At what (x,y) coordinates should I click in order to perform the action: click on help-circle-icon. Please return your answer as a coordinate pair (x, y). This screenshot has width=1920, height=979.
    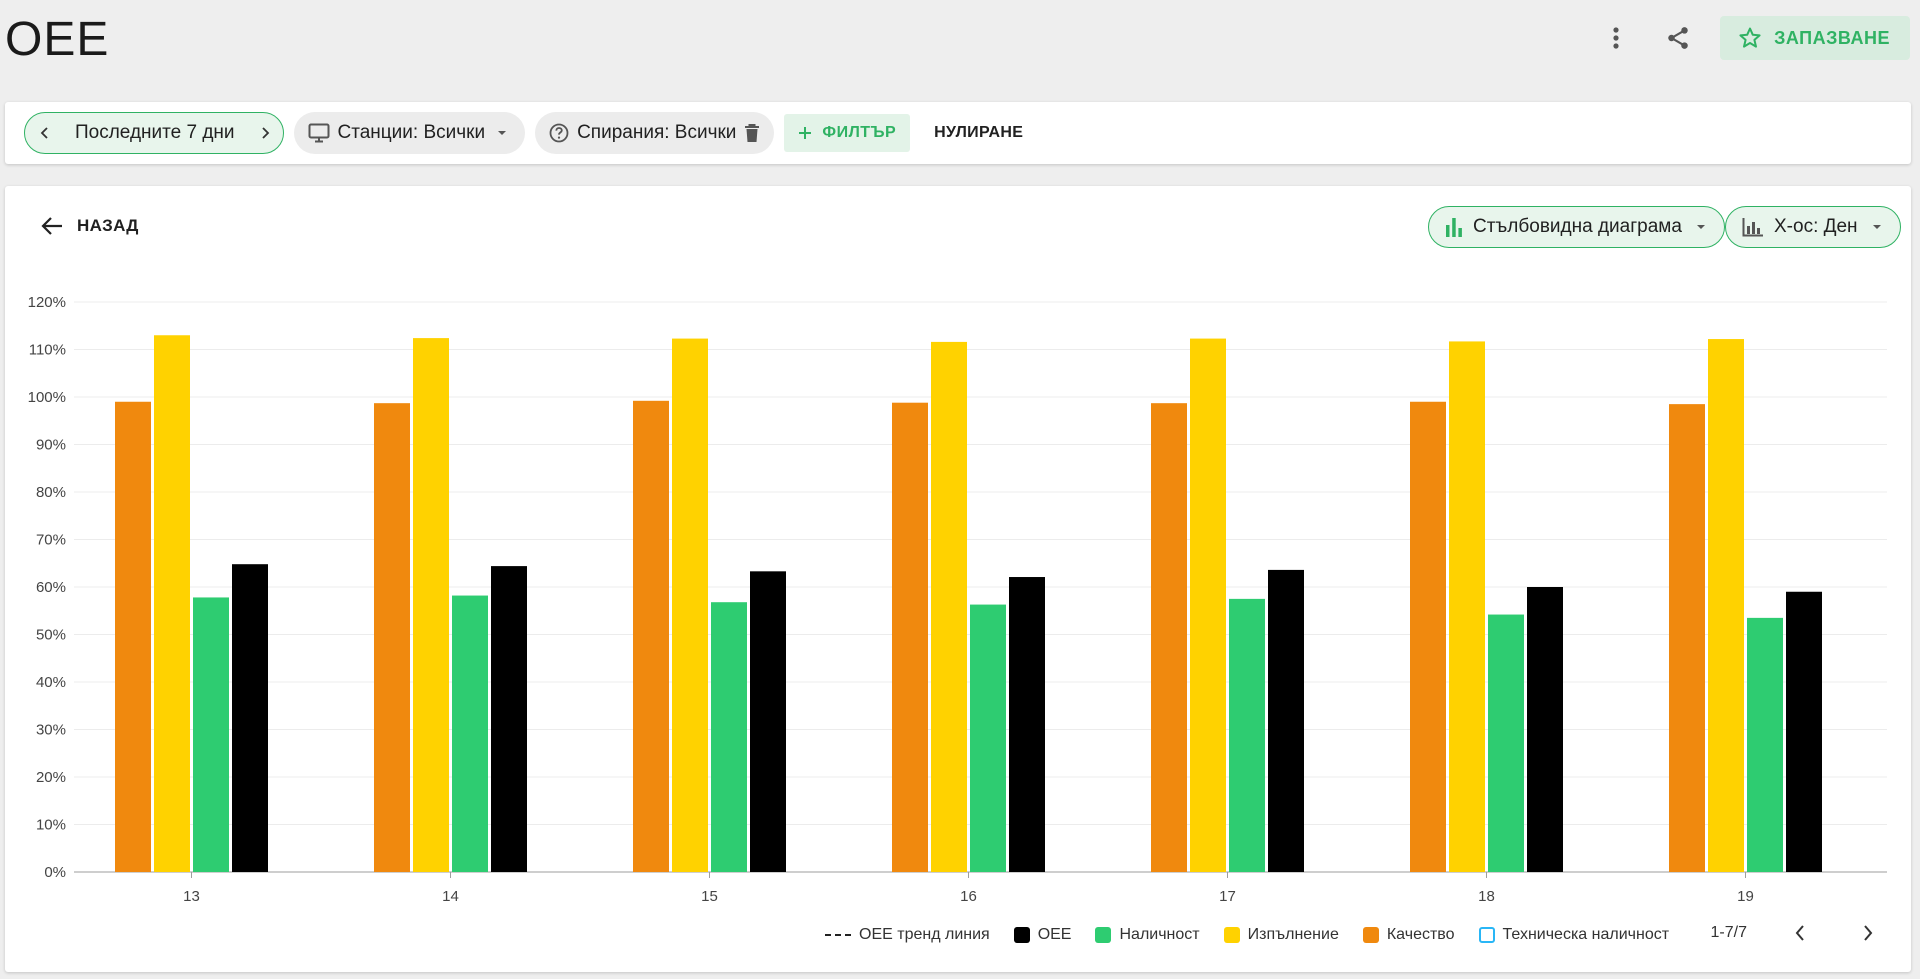
    Looking at the image, I should click on (559, 133).